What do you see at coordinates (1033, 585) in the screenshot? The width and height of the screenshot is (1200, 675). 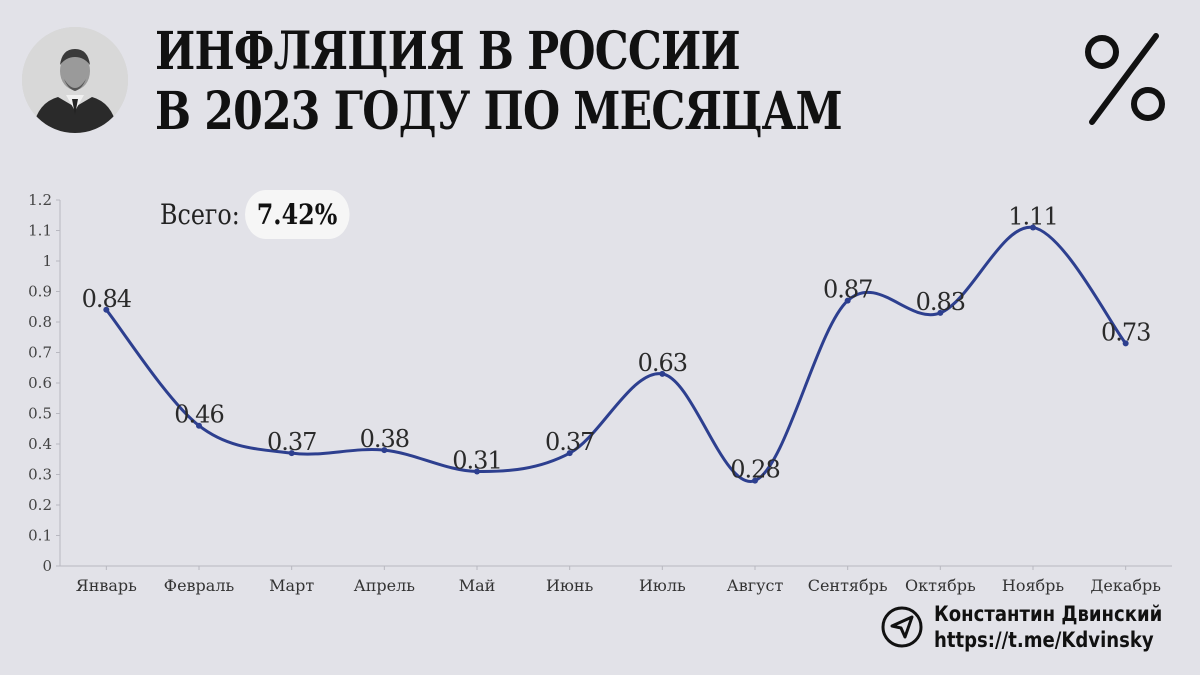 I see `x-tick-label: Ноябрь` at bounding box center [1033, 585].